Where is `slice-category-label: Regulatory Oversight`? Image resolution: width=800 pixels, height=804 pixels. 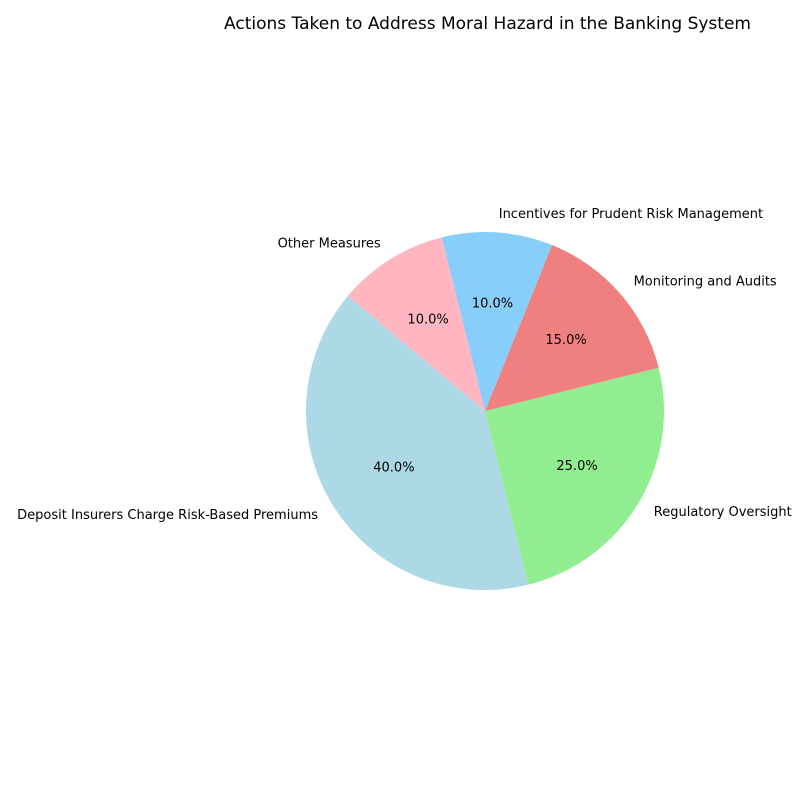
slice-category-label: Regulatory Oversight is located at coordinates (723, 512).